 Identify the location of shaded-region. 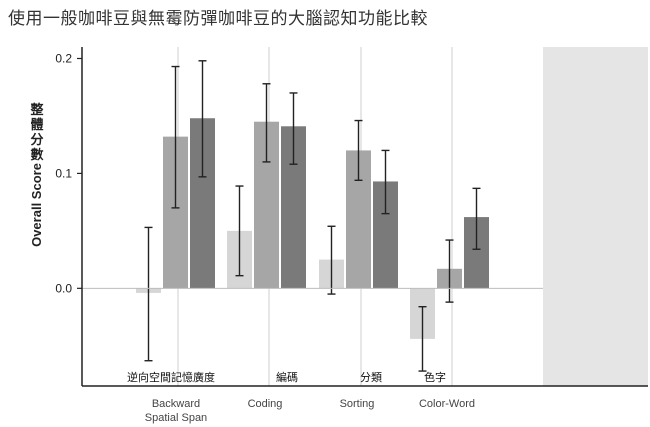
(595, 216).